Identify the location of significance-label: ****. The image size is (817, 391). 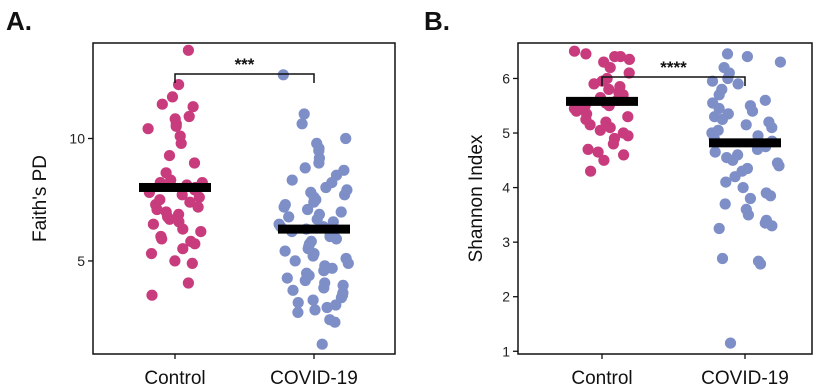
(673, 67).